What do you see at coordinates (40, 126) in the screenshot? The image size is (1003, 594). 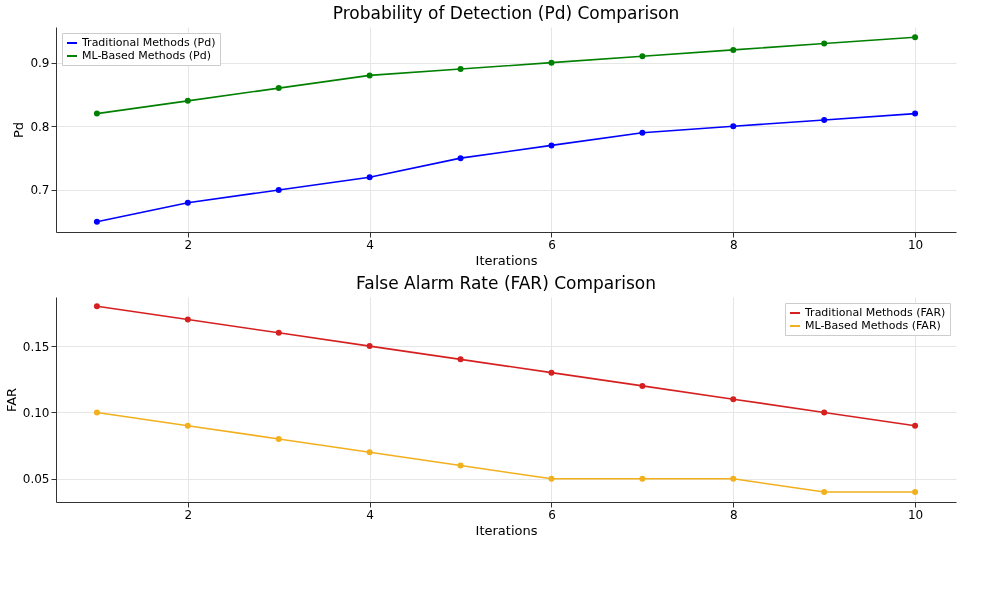 I see `y-tick-label: 0.8` at bounding box center [40, 126].